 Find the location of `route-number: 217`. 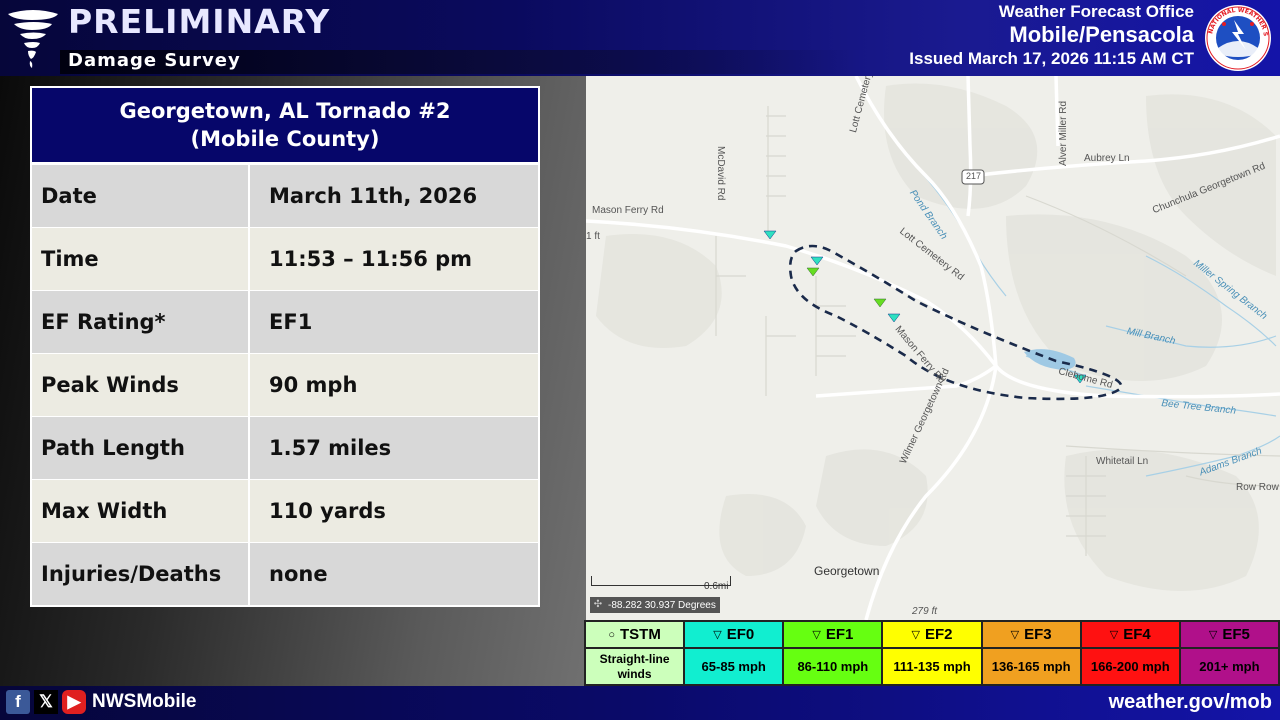

route-number: 217 is located at coordinates (974, 176).